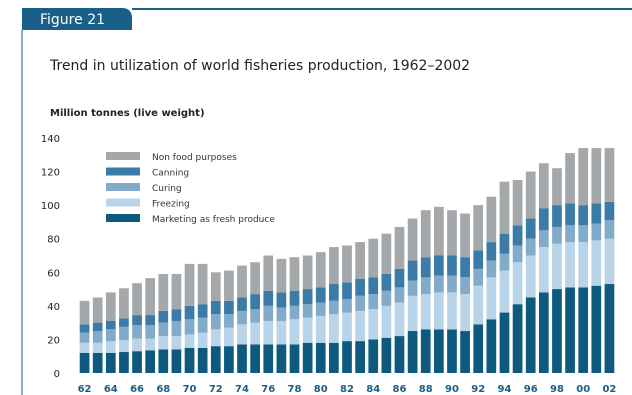 The width and height of the screenshot is (632, 395). What do you see at coordinates (53, 307) in the screenshot?
I see `y-tick-label: 40` at bounding box center [53, 307].